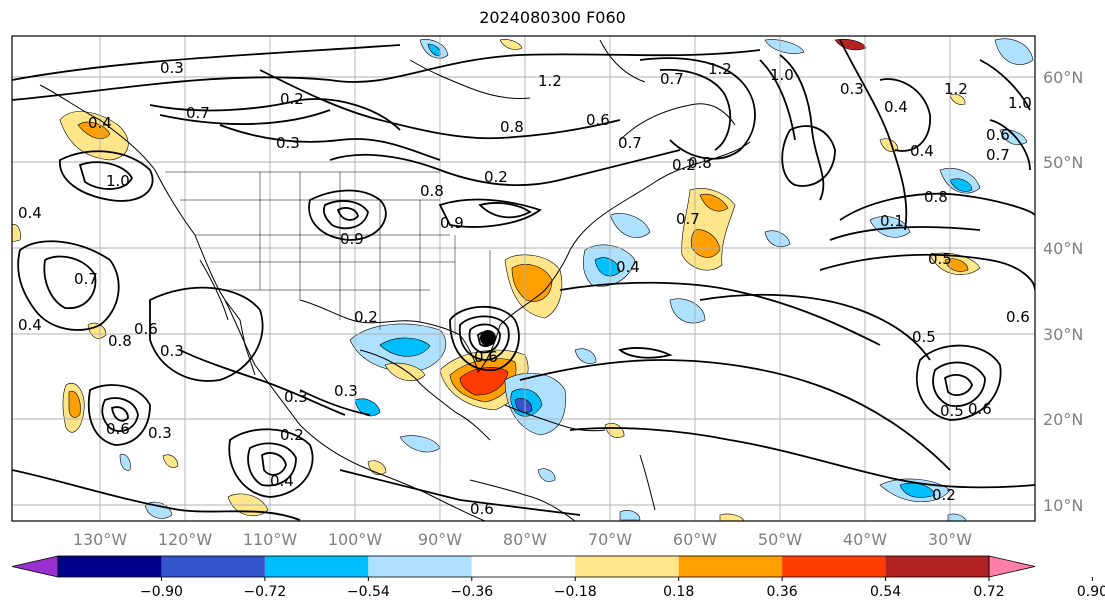 The width and height of the screenshot is (1105, 615). I want to click on colorbar-extend-high, so click(1012, 566).